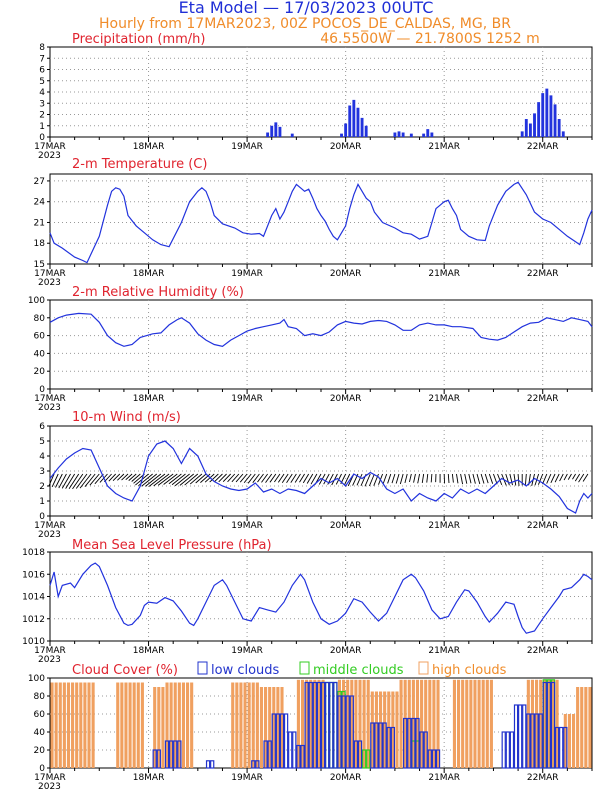 Image resolution: width=612 pixels, height=792 pixels. What do you see at coordinates (543, 526) in the screenshot?
I see `wind-xtick-label: 22MAR` at bounding box center [543, 526].